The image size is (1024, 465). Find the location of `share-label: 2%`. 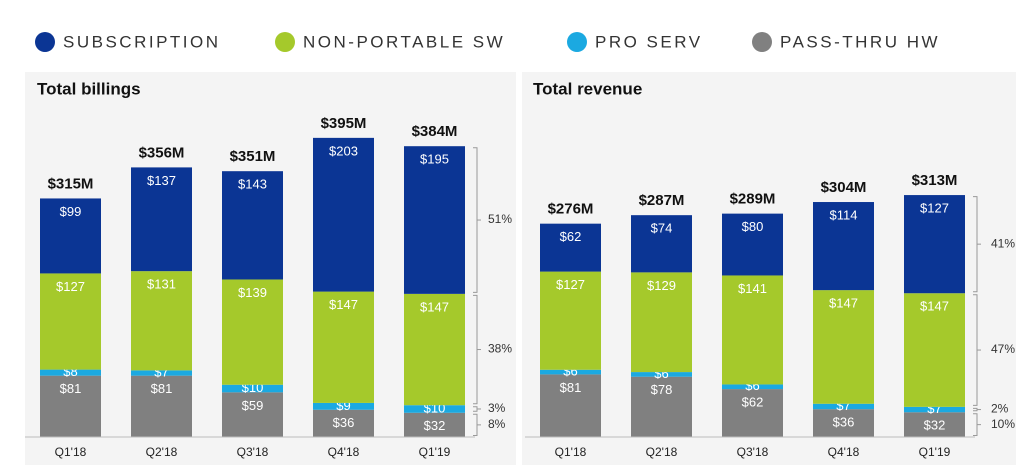

share-label: 2% is located at coordinates (1000, 409).